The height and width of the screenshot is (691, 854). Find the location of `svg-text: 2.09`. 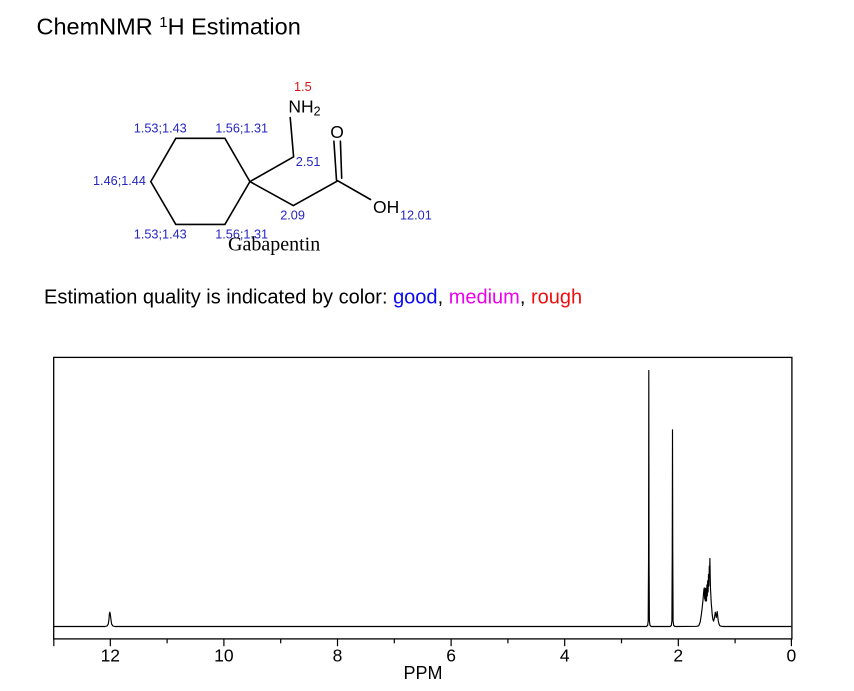

svg-text: 2.09 is located at coordinates (292, 216).